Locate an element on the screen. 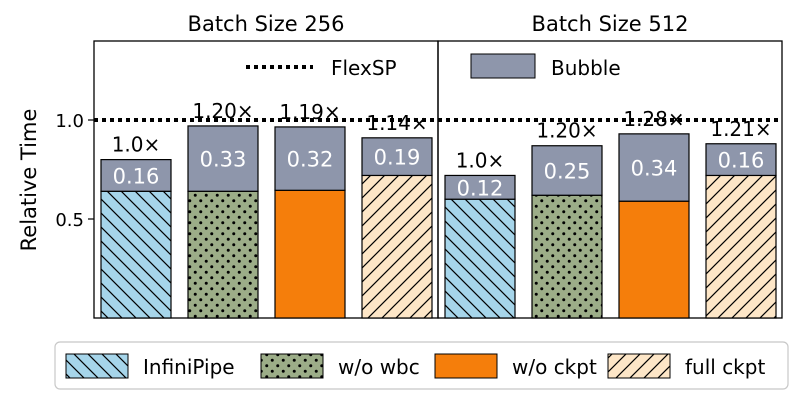  bar-bubble-p0-wo_ckpt is located at coordinates (310, 158).